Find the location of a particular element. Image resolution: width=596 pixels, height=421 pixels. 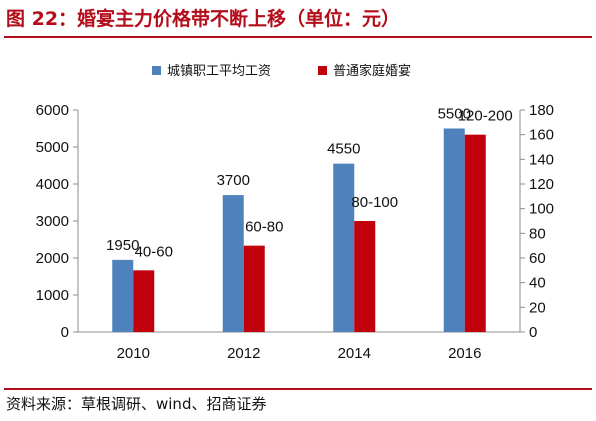

legend-swatch-banquet is located at coordinates (322, 70).